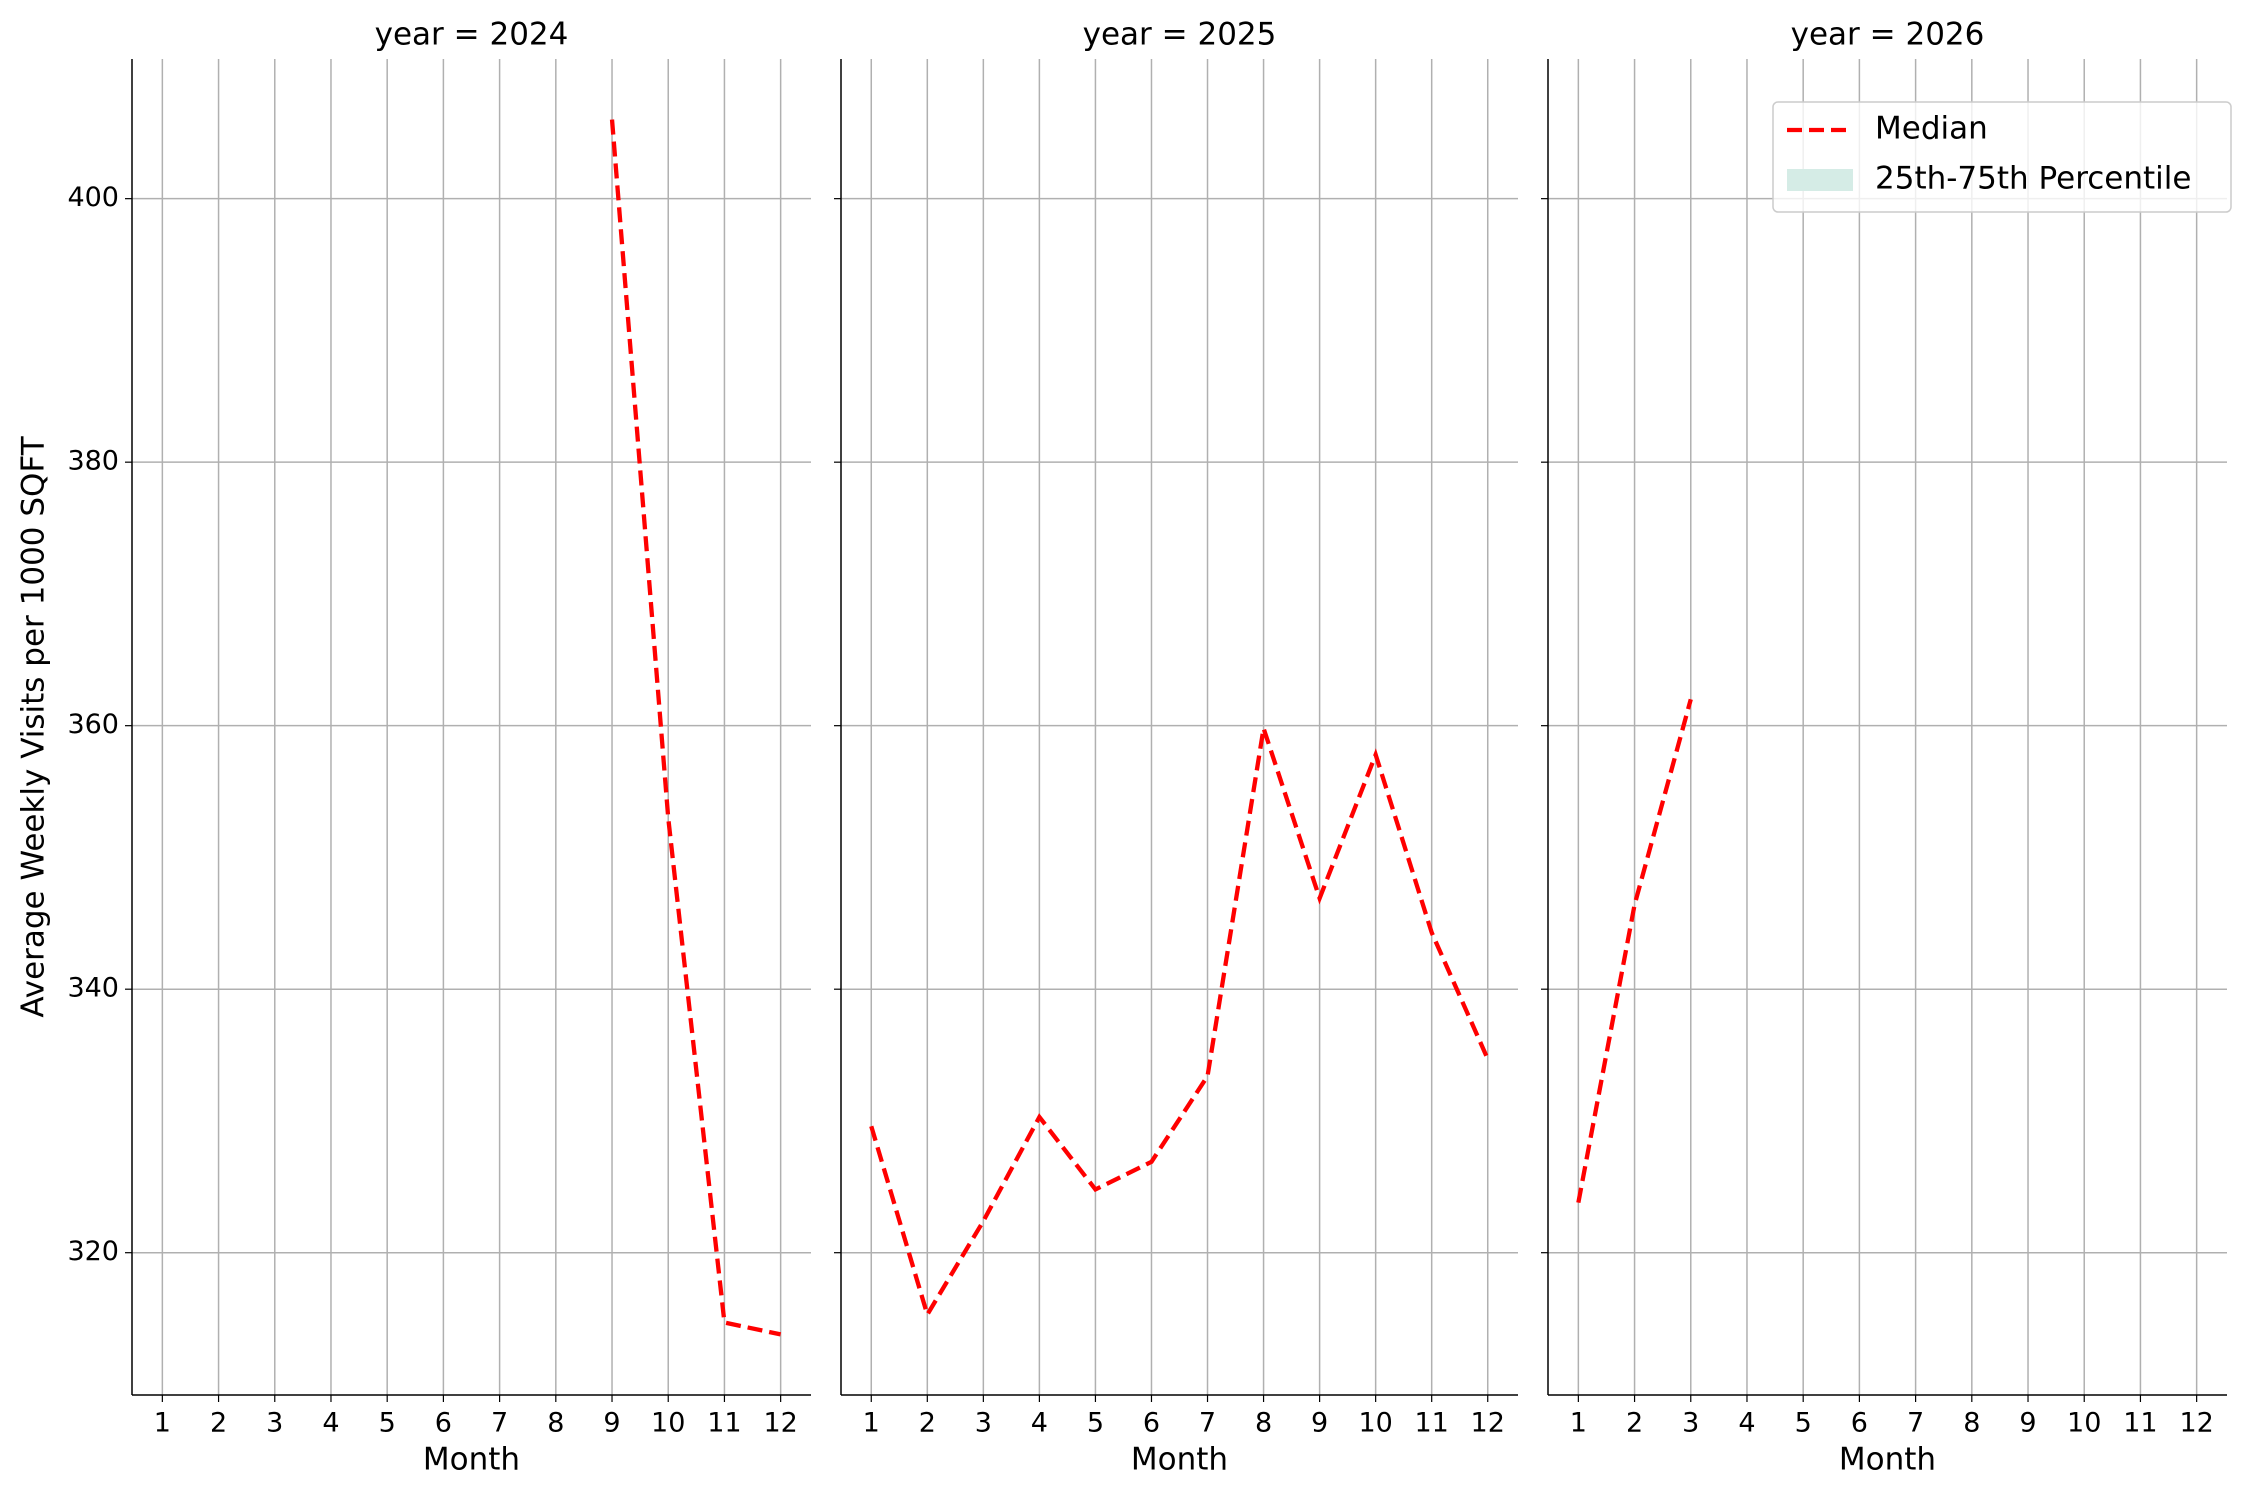 This screenshot has height=1500, width=2250. I want to click on panel-title: year = 2025, so click(1180, 35).